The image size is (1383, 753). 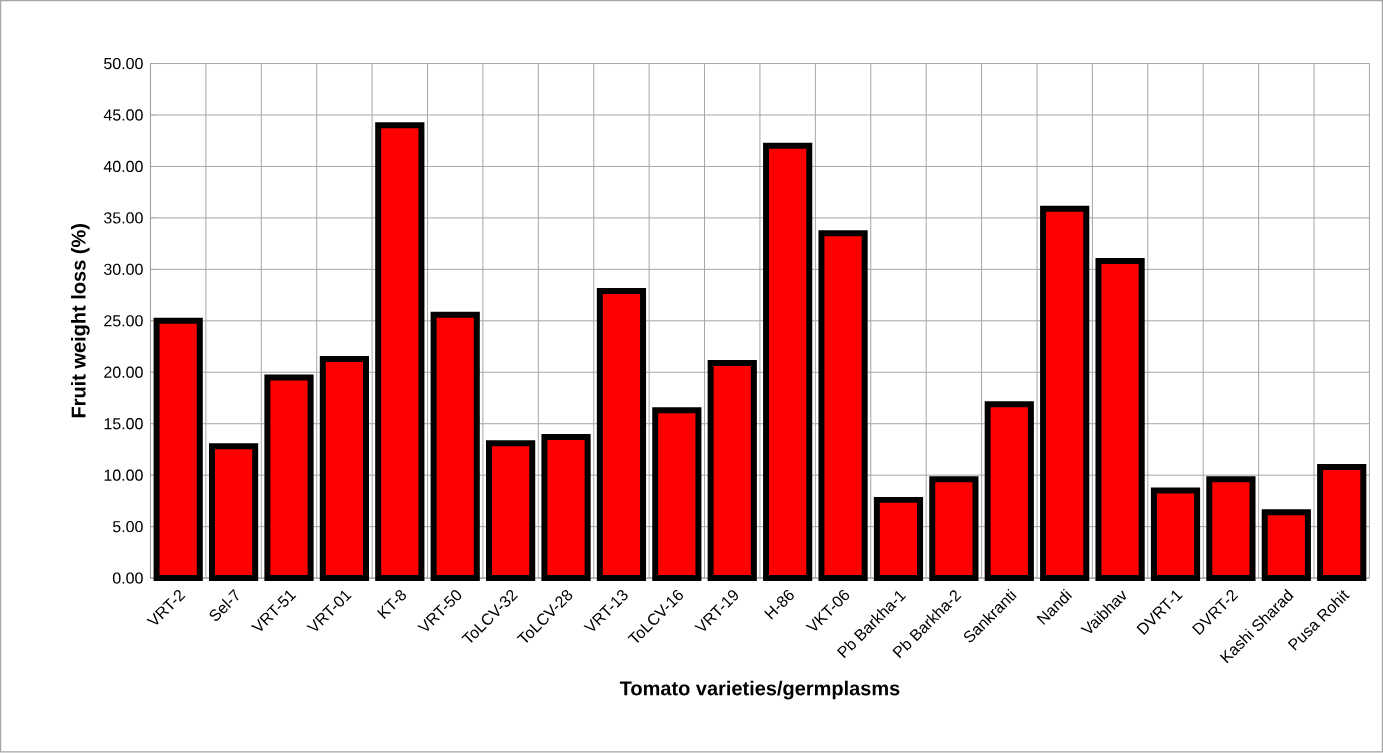 What do you see at coordinates (759, 690) in the screenshot?
I see `x-axis-title: Tomato varieties/germplasms` at bounding box center [759, 690].